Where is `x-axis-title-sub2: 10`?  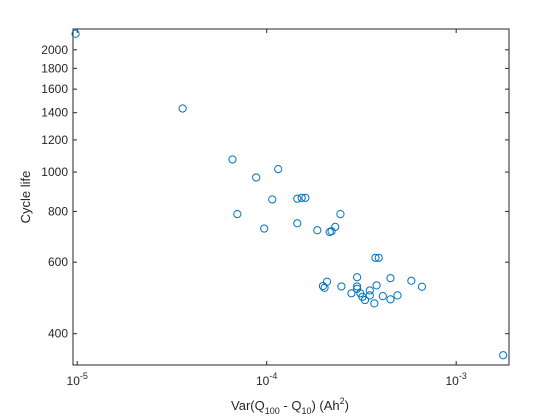 x-axis-title-sub2: 10 is located at coordinates (306, 411).